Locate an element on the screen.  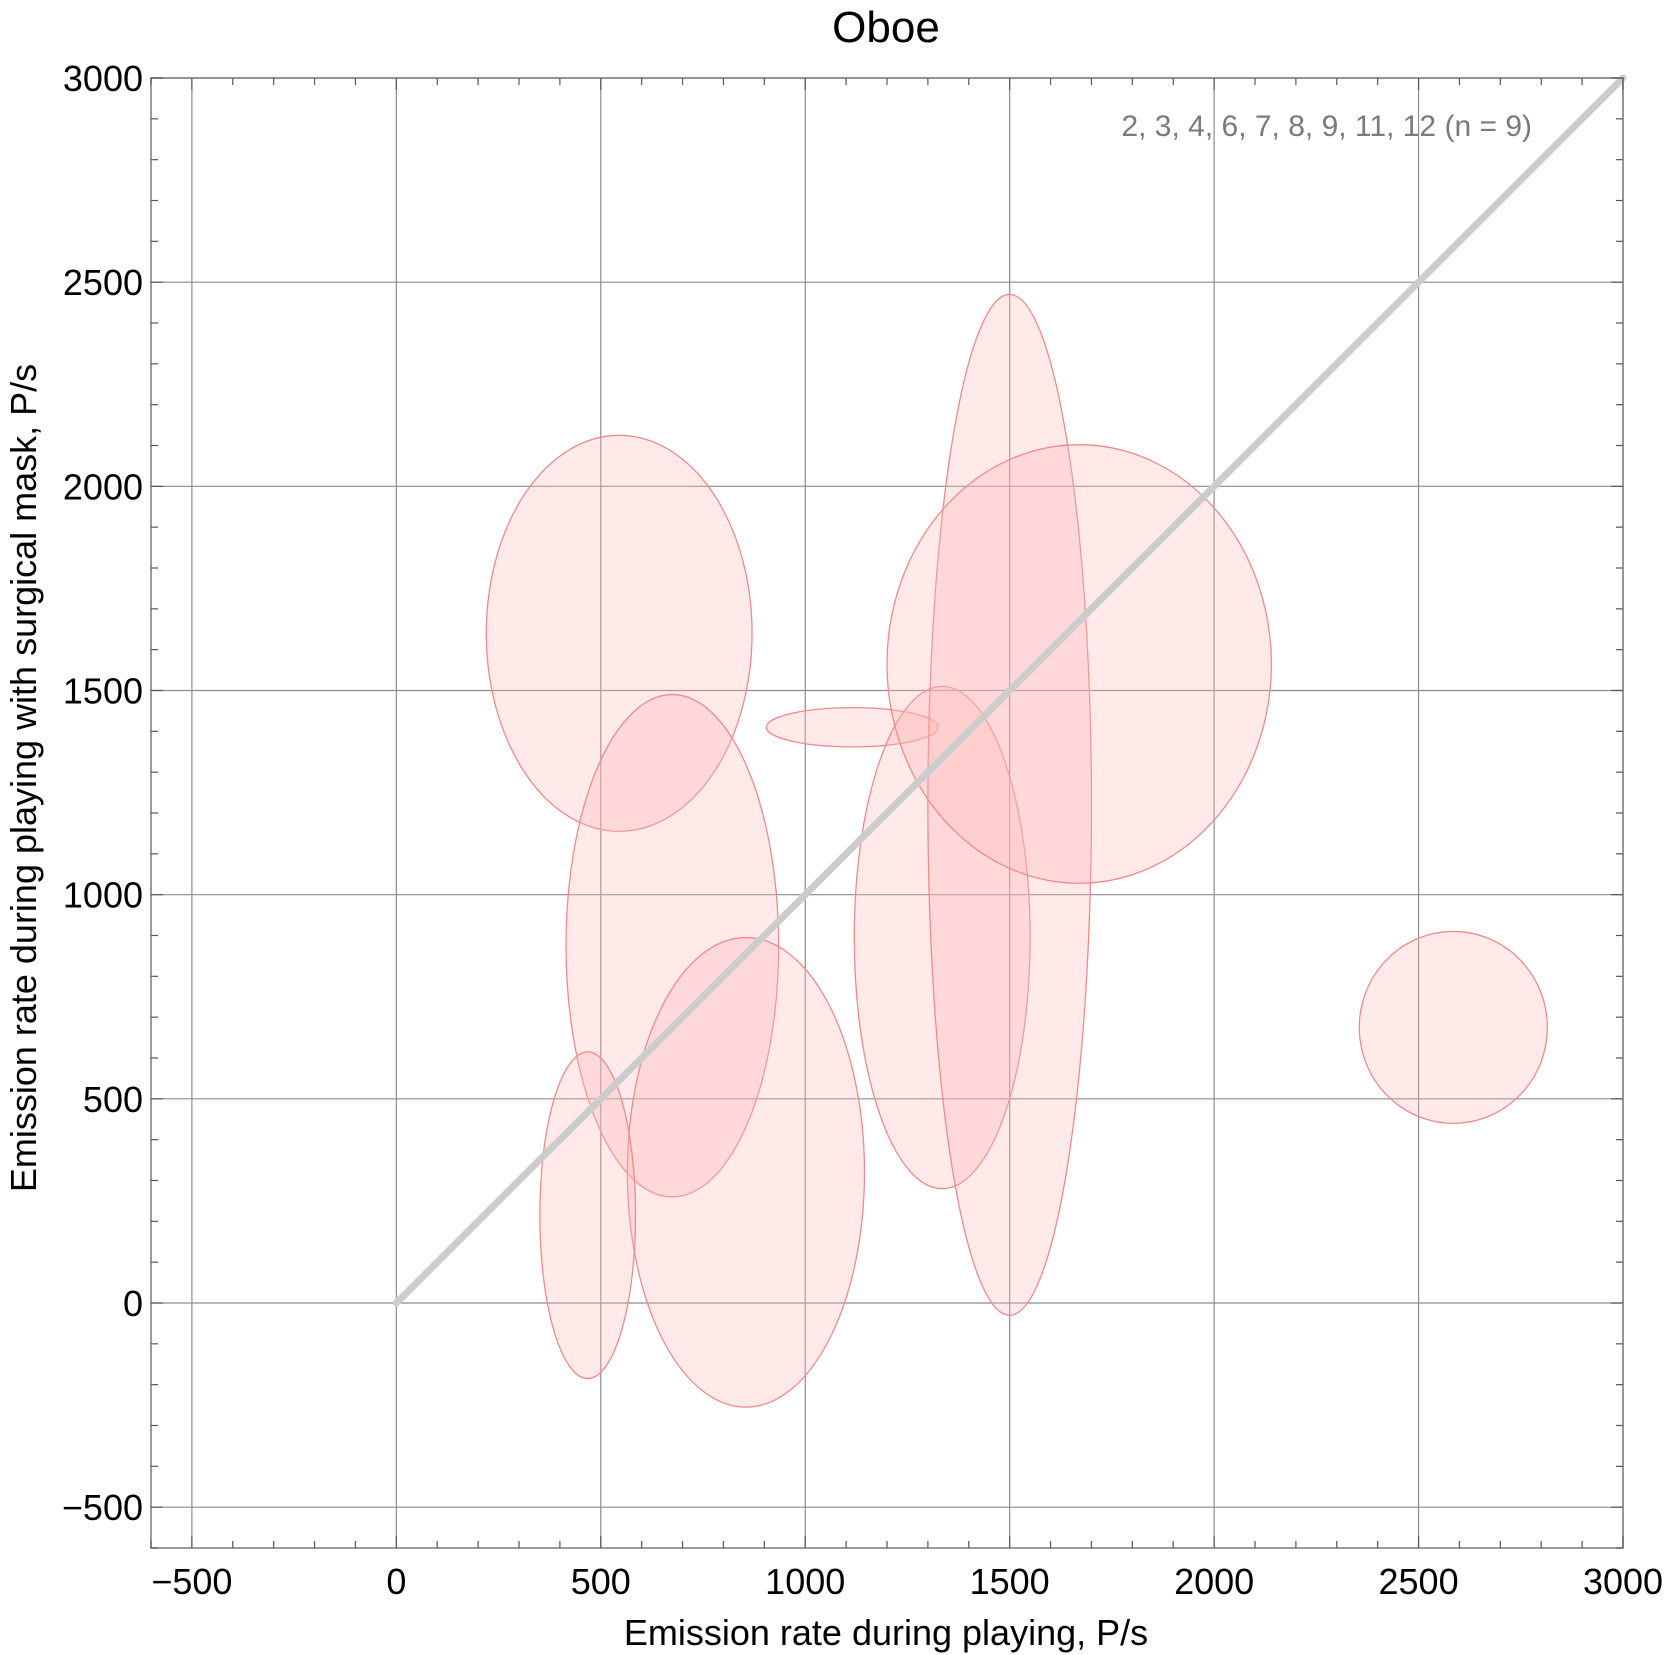
x-tick-label: 2500 is located at coordinates (1419, 1581).